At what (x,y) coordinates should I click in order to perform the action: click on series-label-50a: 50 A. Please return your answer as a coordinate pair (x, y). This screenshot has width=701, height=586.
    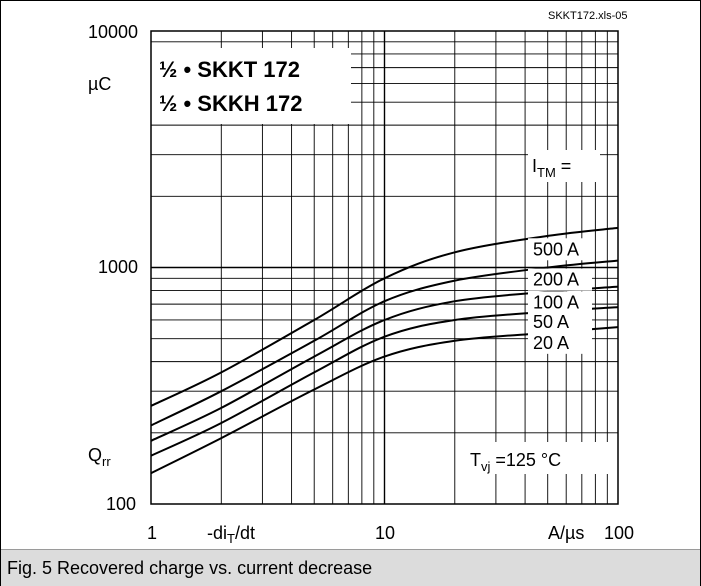
    Looking at the image, I should click on (551, 322).